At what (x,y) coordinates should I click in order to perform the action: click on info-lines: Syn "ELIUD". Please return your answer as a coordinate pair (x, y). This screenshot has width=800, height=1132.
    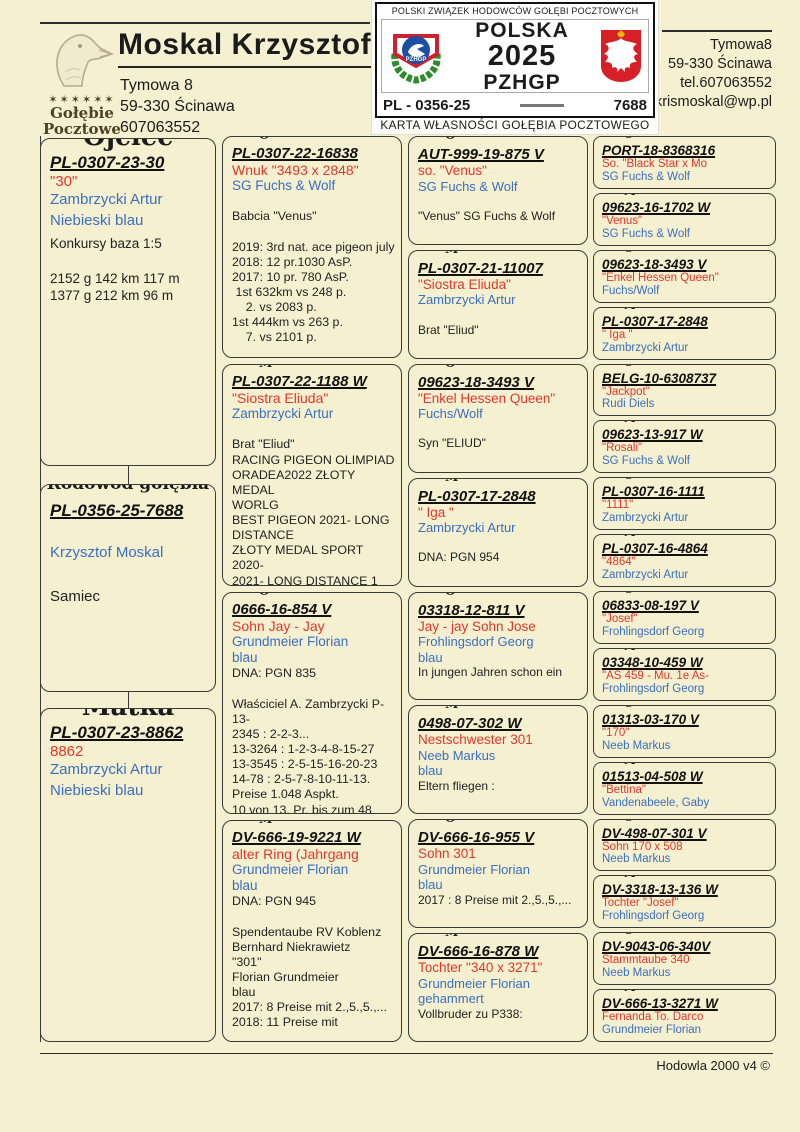
    Looking at the image, I should click on (452, 443).